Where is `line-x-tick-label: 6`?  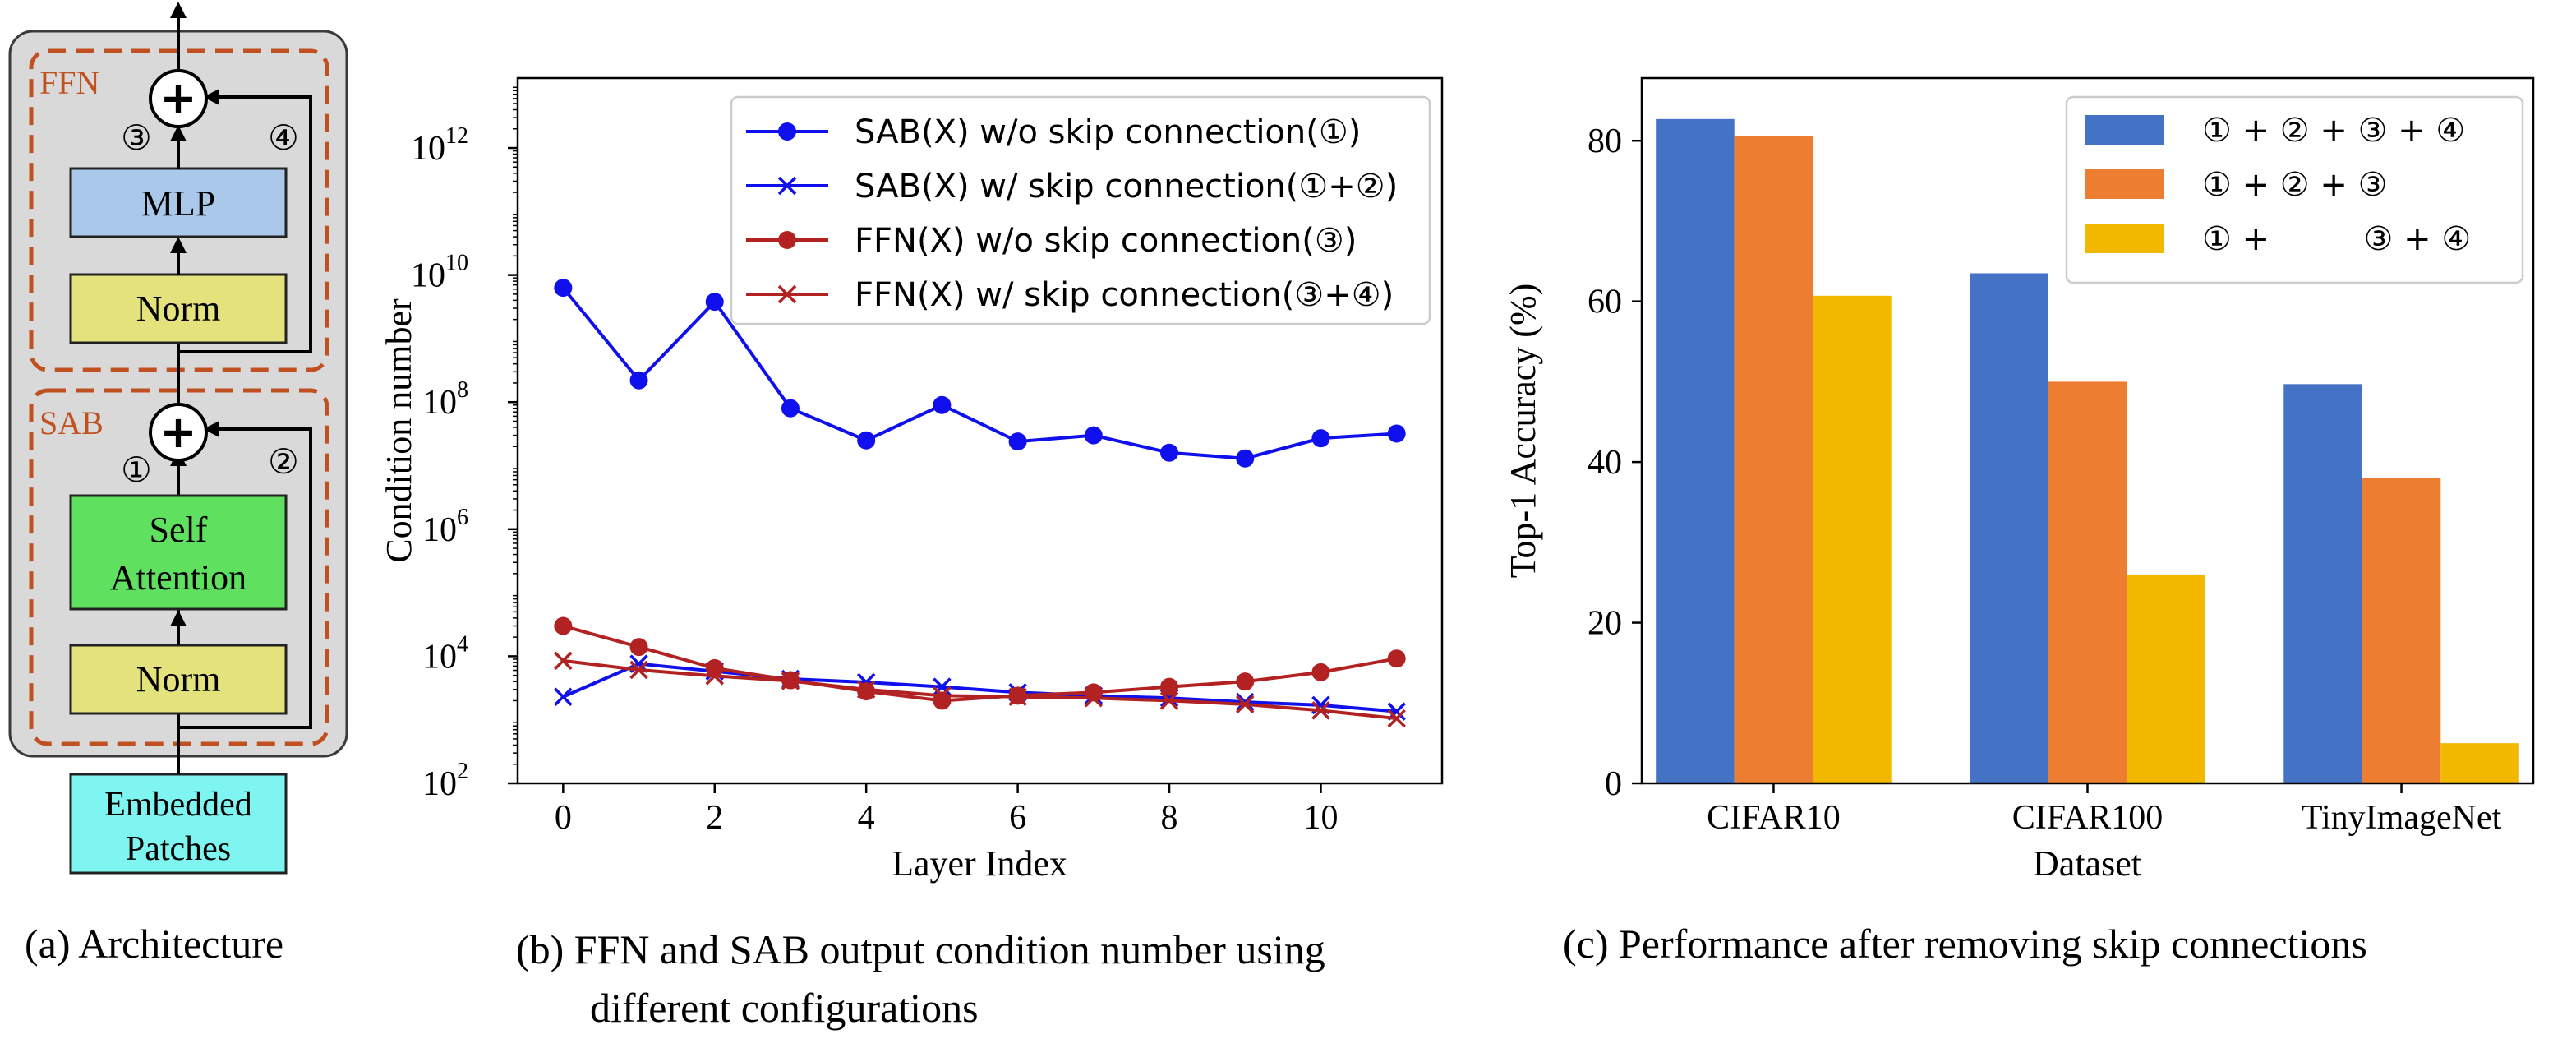
line-x-tick-label: 6 is located at coordinates (1017, 818).